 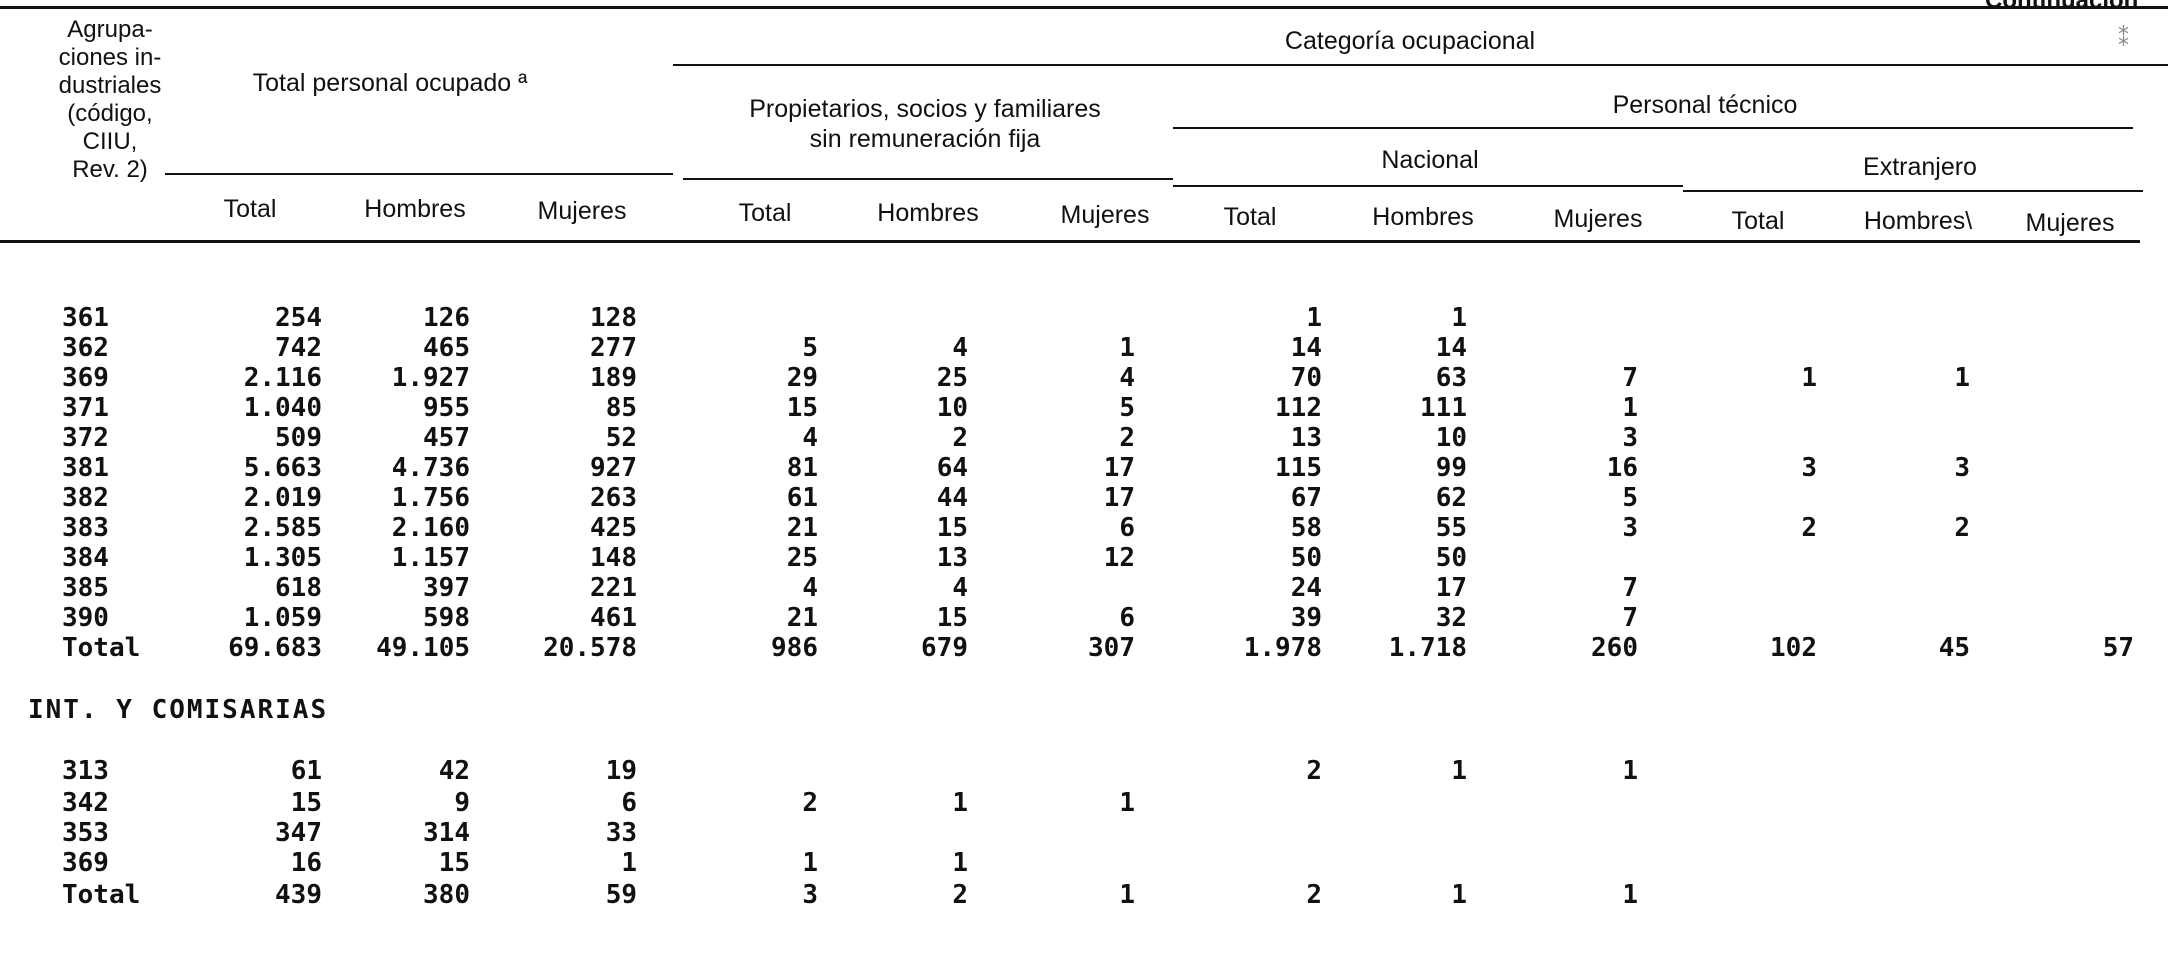 I want to click on cell-nac-total: 67, so click(x=1306, y=498).